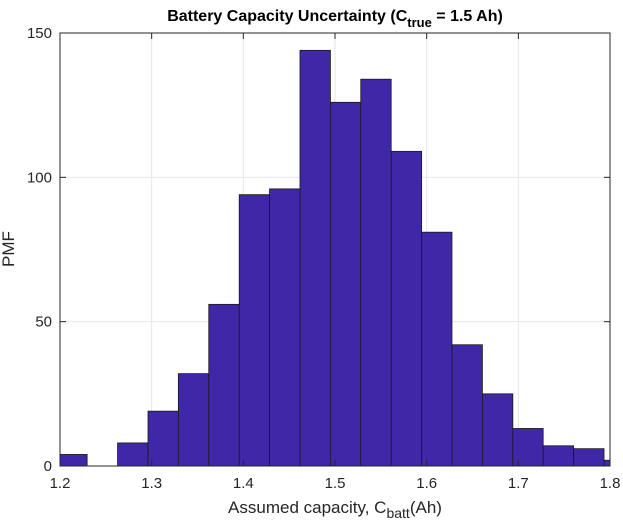 This screenshot has width=623, height=524. I want to click on x-tick-label: 1.4, so click(243, 483).